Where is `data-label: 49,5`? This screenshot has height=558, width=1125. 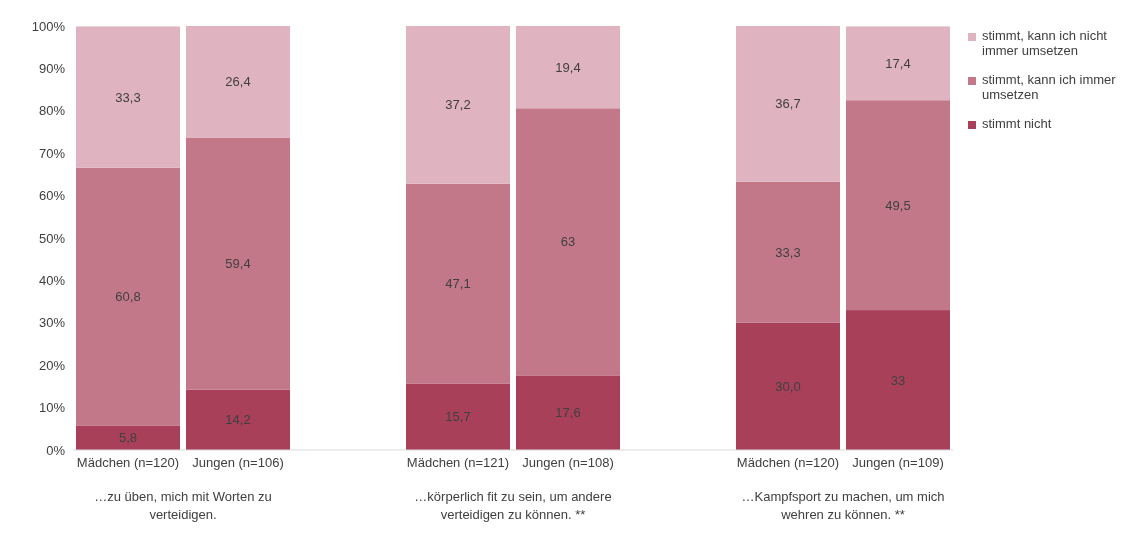
data-label: 49,5 is located at coordinates (898, 205).